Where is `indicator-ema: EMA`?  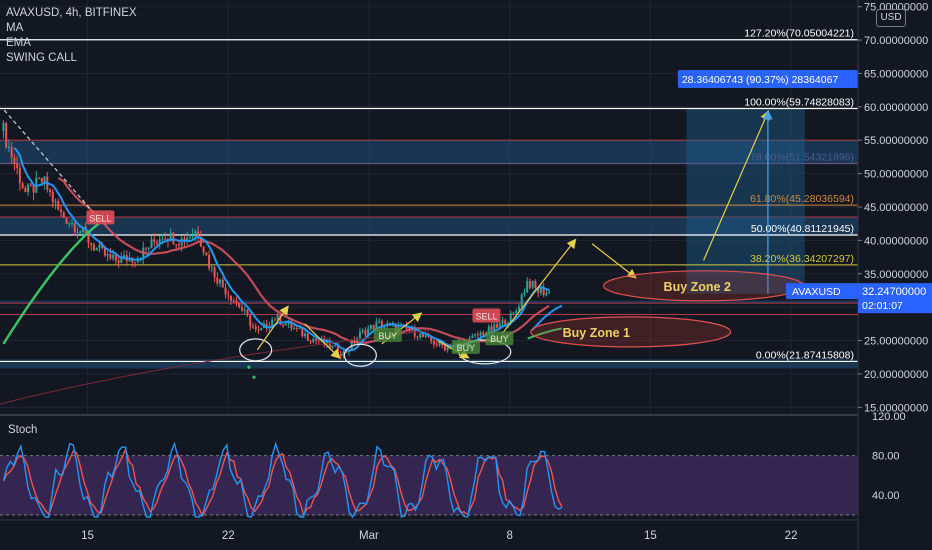 indicator-ema: EMA is located at coordinates (18, 43).